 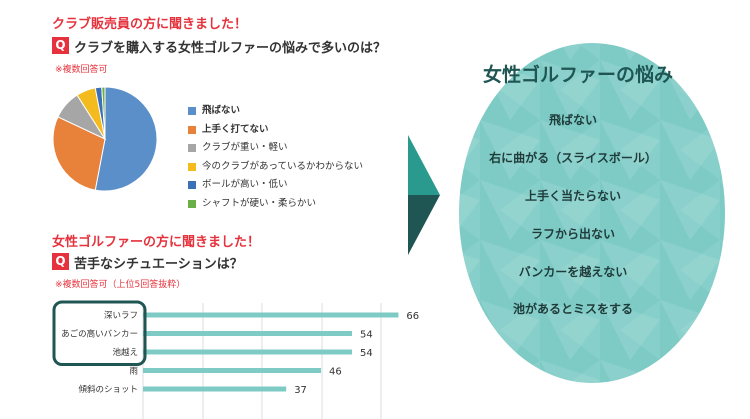 I want to click on legend-item: 上手く打てない, so click(x=275, y=132).